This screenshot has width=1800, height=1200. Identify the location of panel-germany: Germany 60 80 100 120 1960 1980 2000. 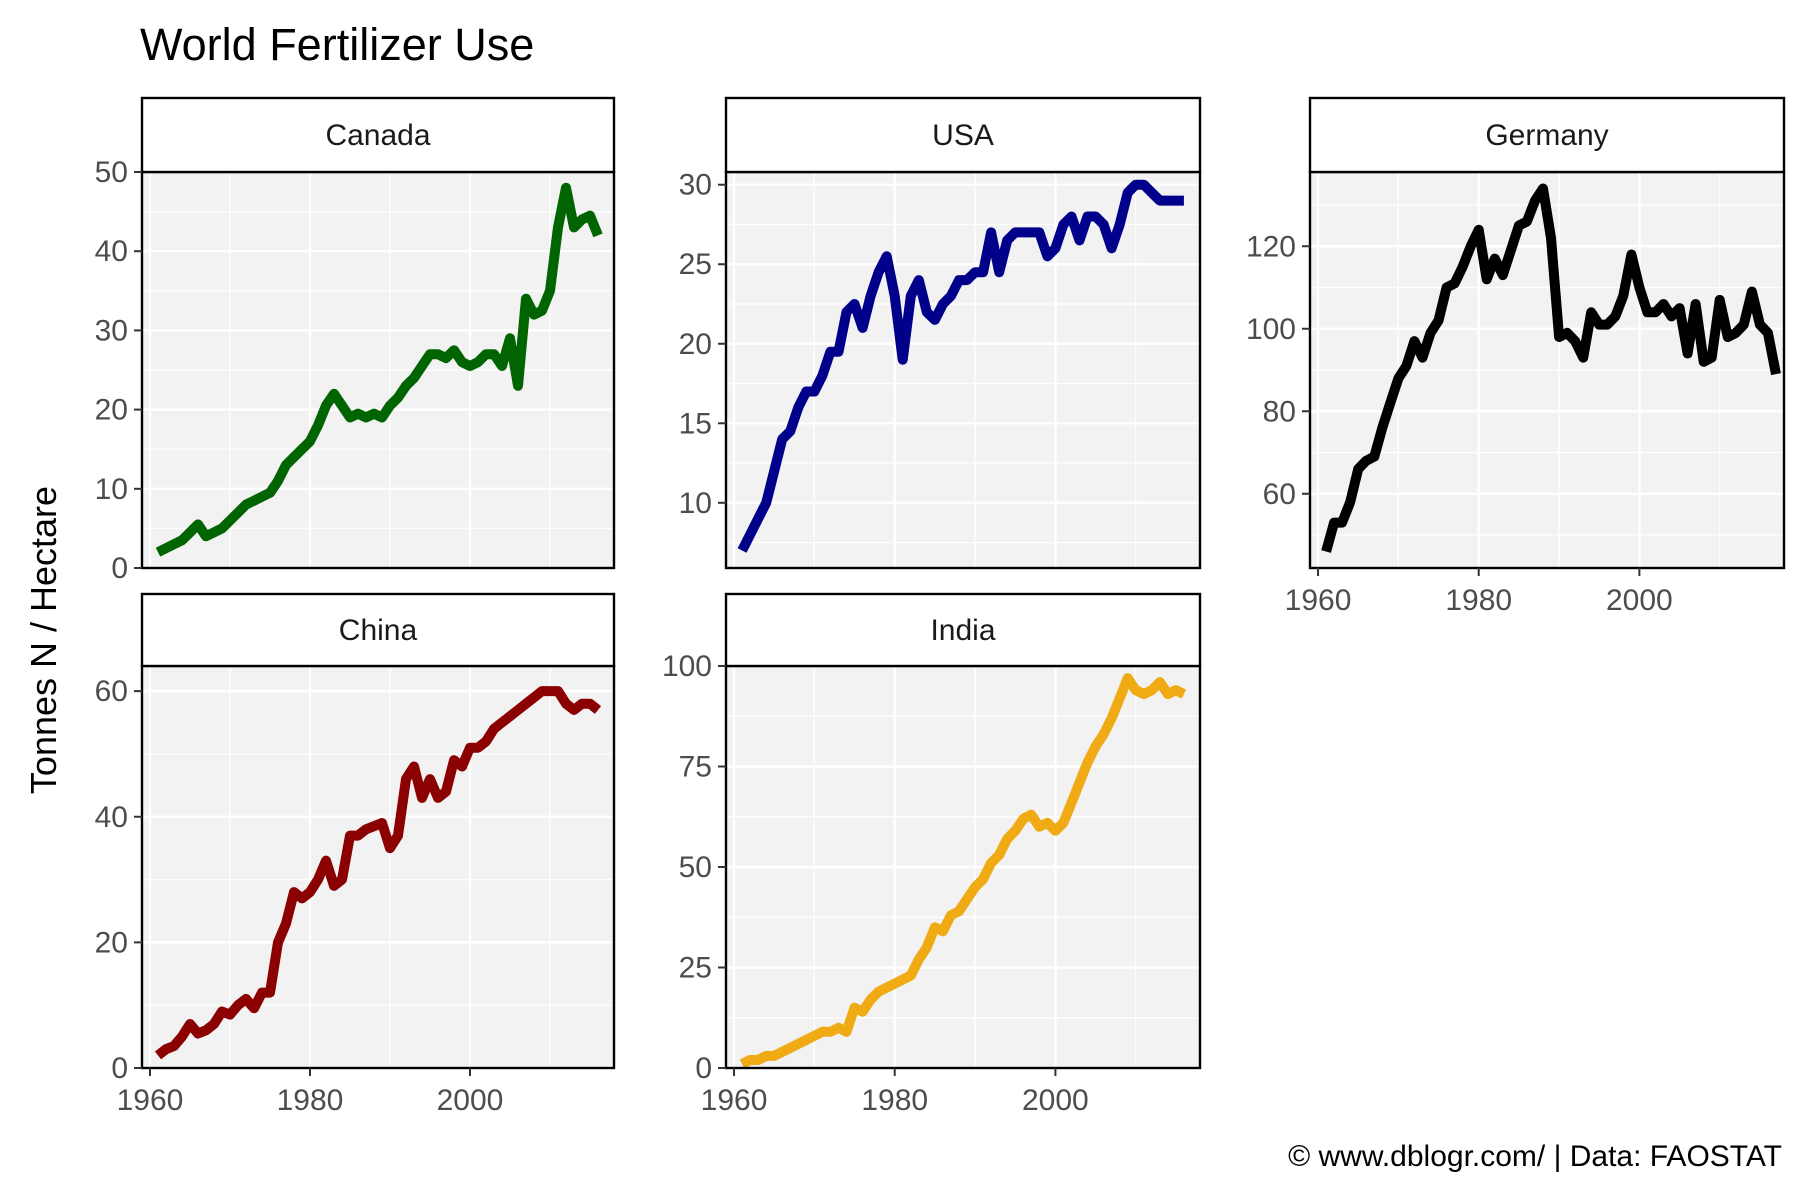
(1516, 356).